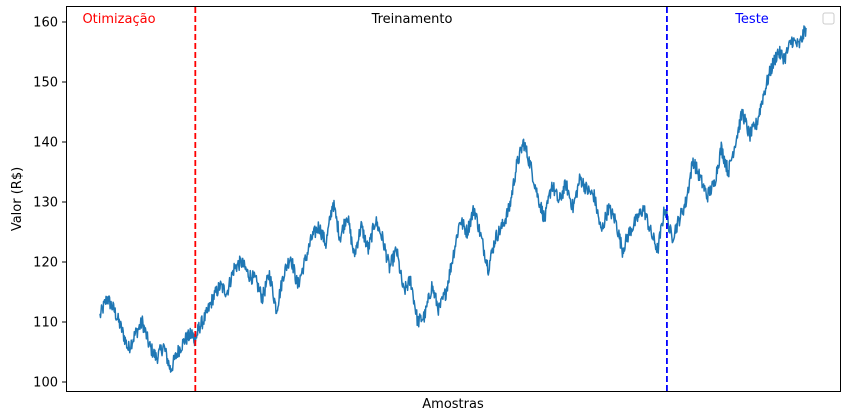 This screenshot has width=847, height=413. I want to click on region-label-training: Treinamento, so click(412, 19).